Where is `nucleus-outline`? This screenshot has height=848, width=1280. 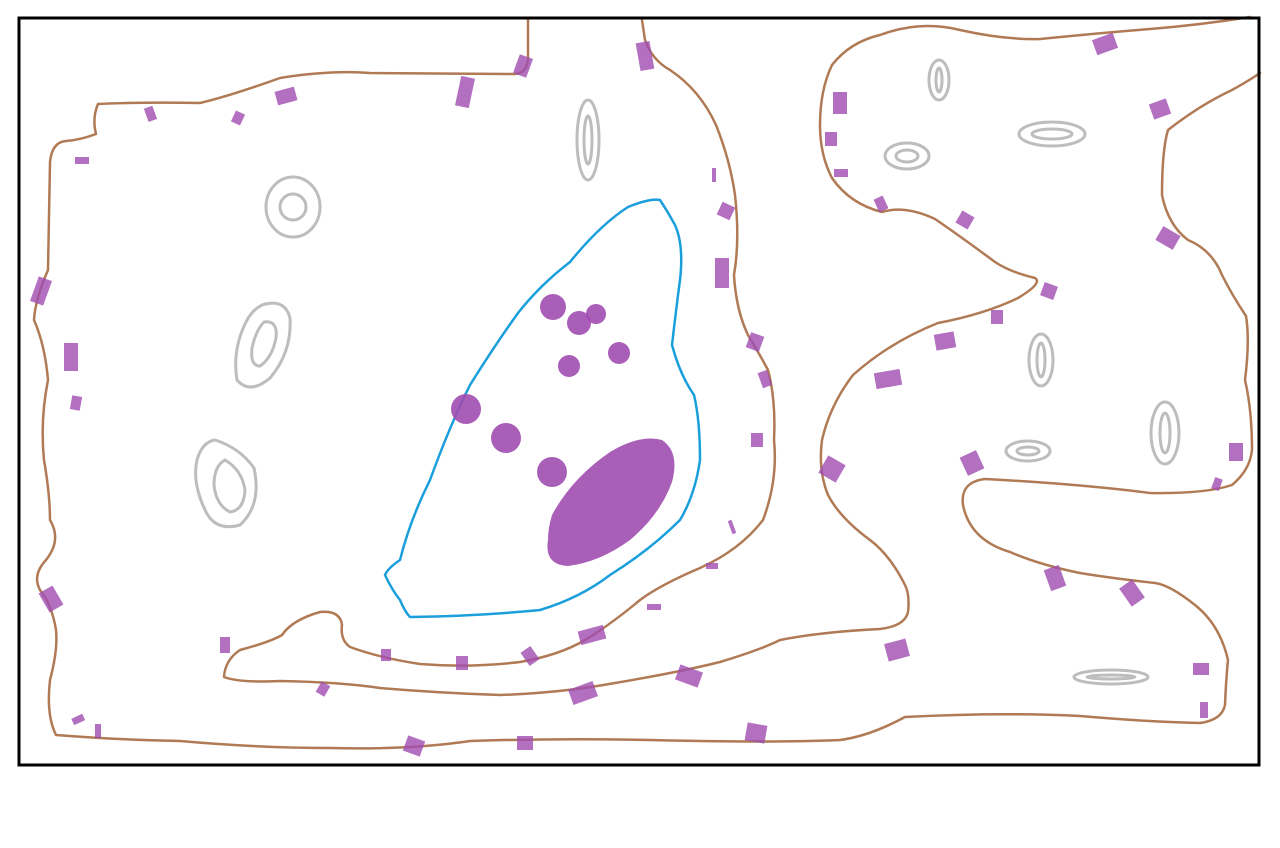 nucleus-outline is located at coordinates (542, 408).